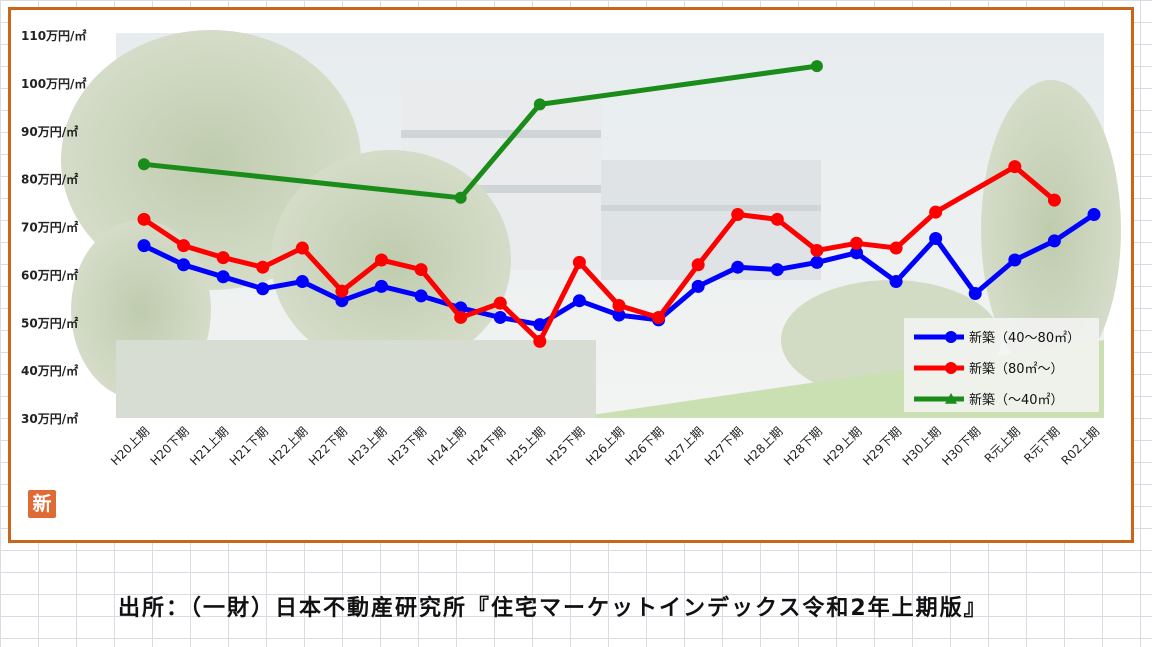 The width and height of the screenshot is (1152, 647). Describe the element at coordinates (553, 608) in the screenshot. I see `source-caption: 出所：（一財）日本不動産研究所『住宅マーケットインデックス令和2年上期版』` at that location.